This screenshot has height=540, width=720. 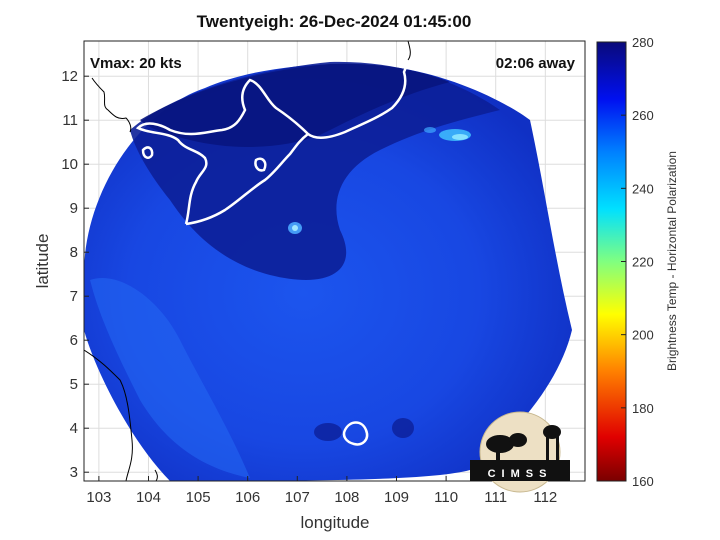 What do you see at coordinates (346, 497) in the screenshot?
I see `x-tick-label: 108` at bounding box center [346, 497].